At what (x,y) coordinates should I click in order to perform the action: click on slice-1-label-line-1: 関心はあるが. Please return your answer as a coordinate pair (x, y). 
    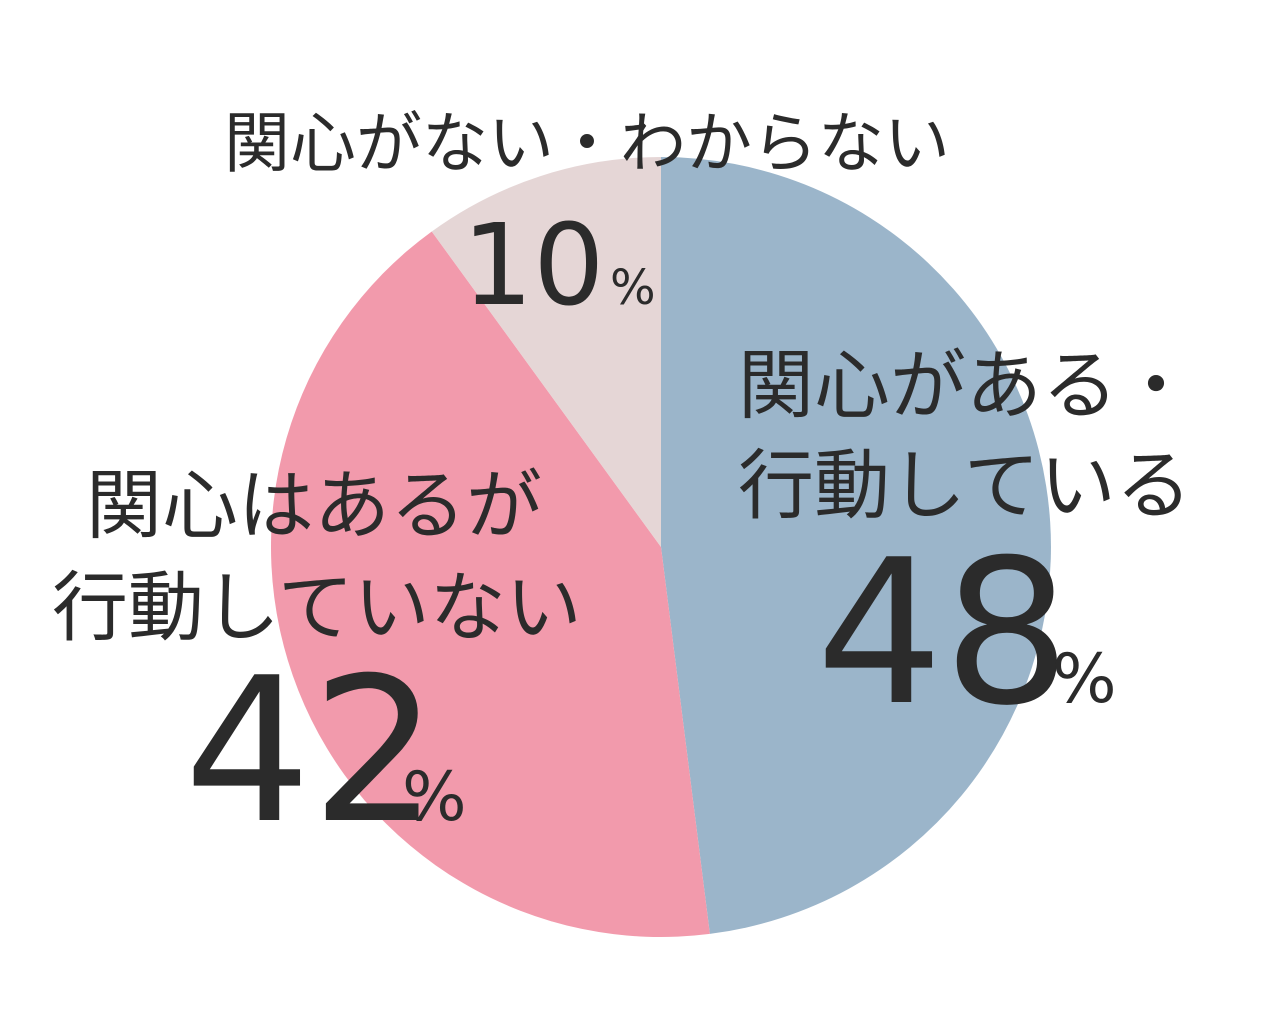
    Looking at the image, I should click on (314, 505).